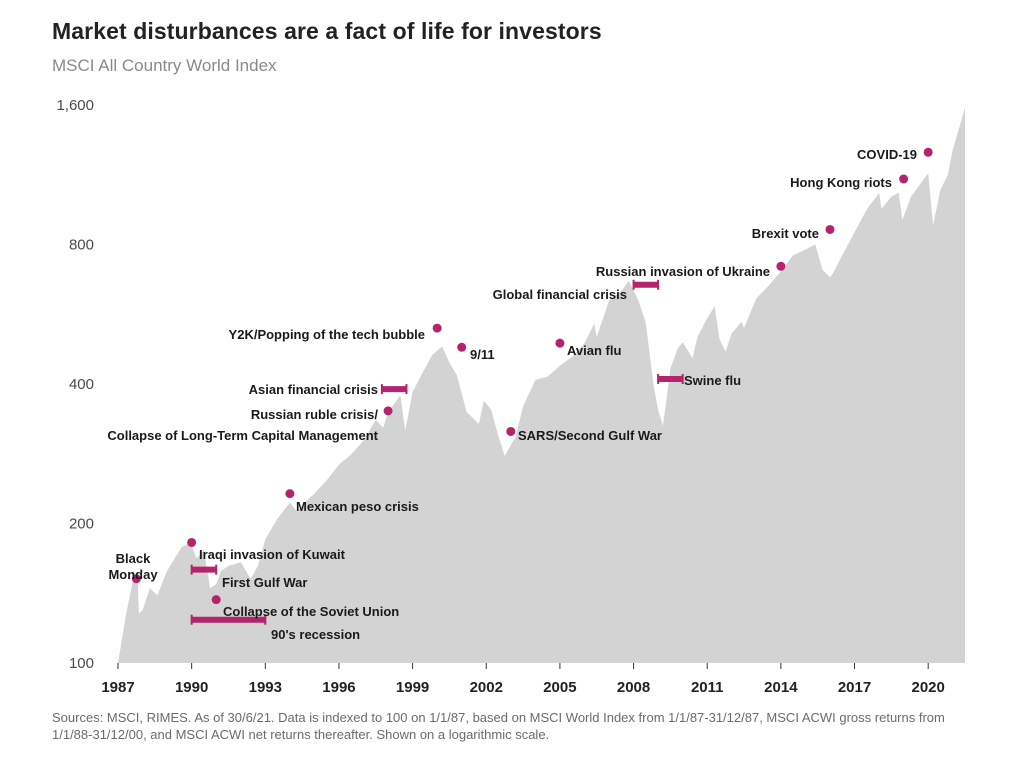  Describe the element at coordinates (412, 687) in the screenshot. I see `x-tick-label: 1999` at that location.